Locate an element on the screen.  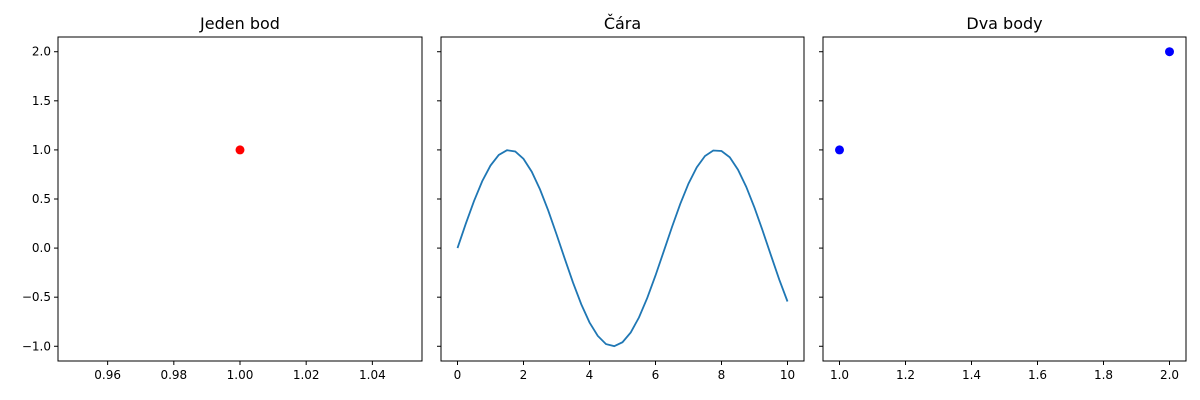
x-tick-label: 8 is located at coordinates (722, 375).